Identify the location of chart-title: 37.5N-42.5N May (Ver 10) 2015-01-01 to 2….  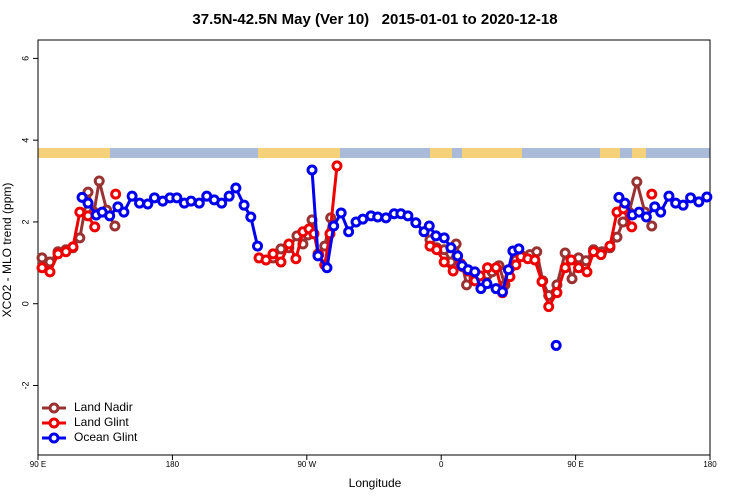
(374, 19).